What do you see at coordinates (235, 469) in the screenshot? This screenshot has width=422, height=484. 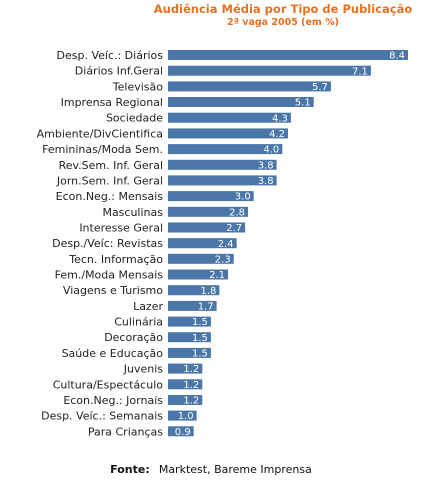 I see `source-text: Marktest, Bareme Imprensa` at bounding box center [235, 469].